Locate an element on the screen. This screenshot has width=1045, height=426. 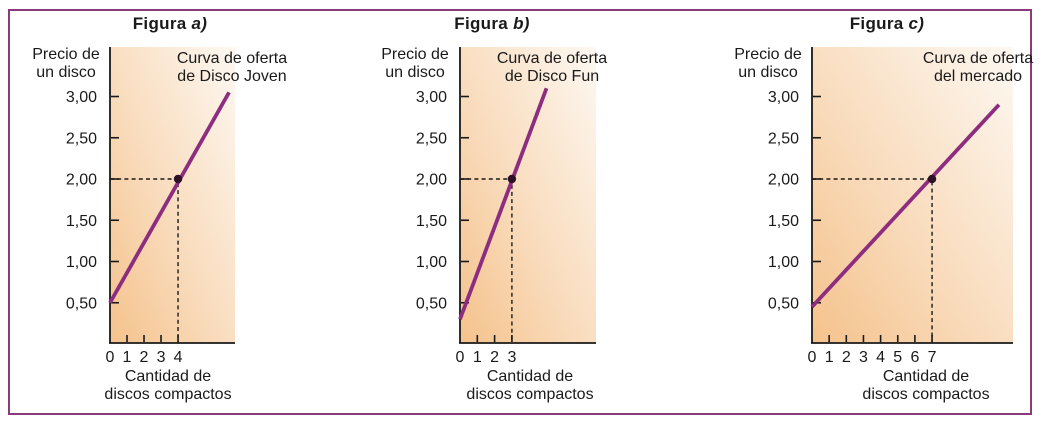
marked-point-b is located at coordinates (512, 179).